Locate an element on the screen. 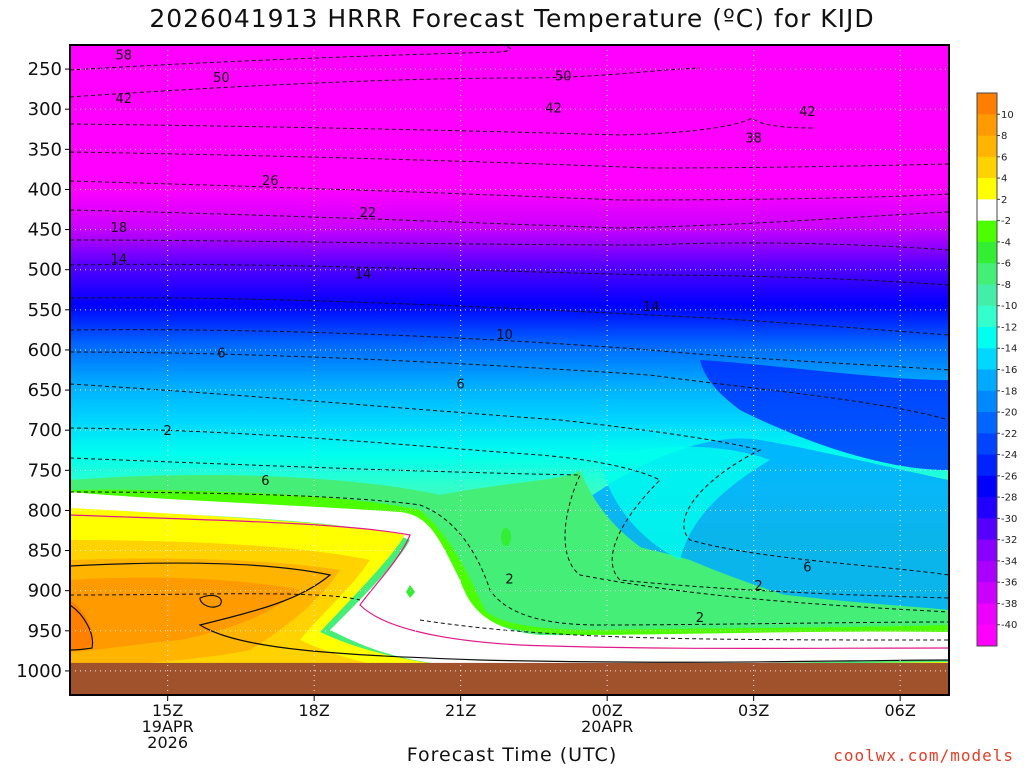 This screenshot has width=1024, height=768. contour-label: 26 is located at coordinates (270, 181).